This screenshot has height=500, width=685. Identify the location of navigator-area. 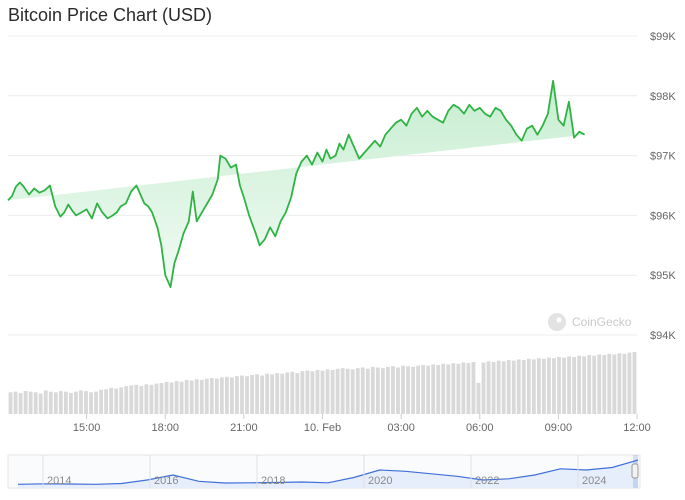
(328, 474).